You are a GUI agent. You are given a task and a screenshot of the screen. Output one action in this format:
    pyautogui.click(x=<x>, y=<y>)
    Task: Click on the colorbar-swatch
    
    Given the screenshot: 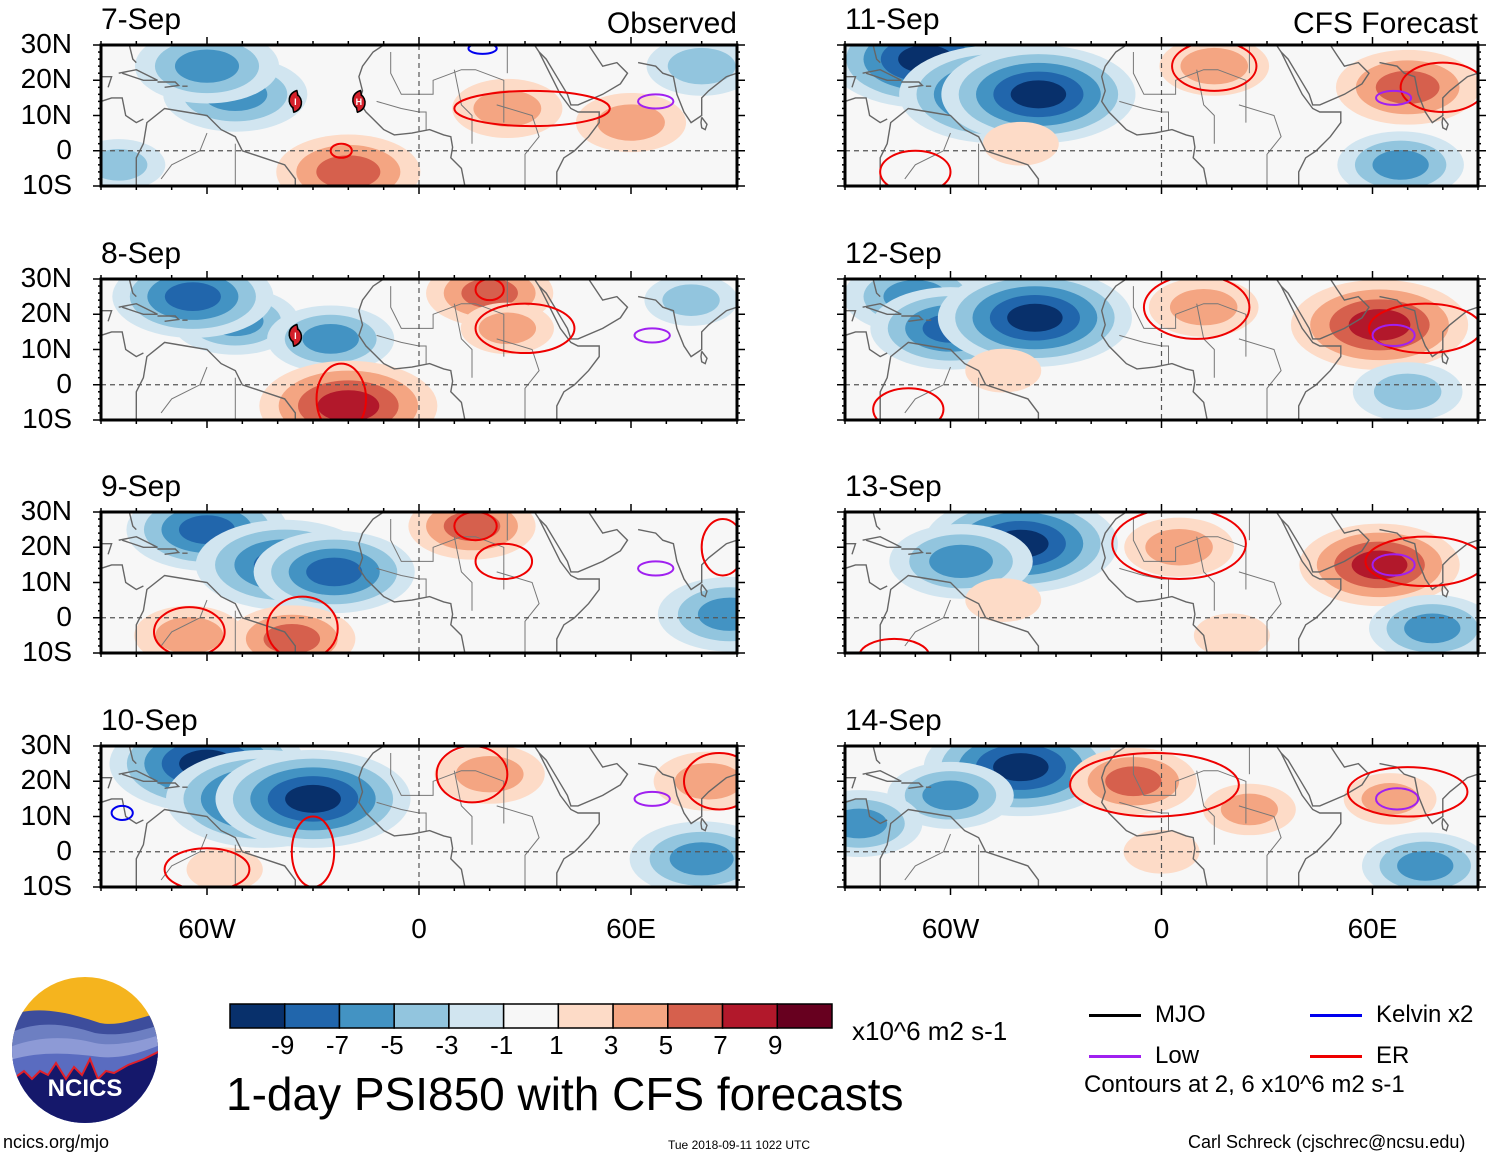 What is the action you would take?
    pyautogui.click(x=312, y=1016)
    